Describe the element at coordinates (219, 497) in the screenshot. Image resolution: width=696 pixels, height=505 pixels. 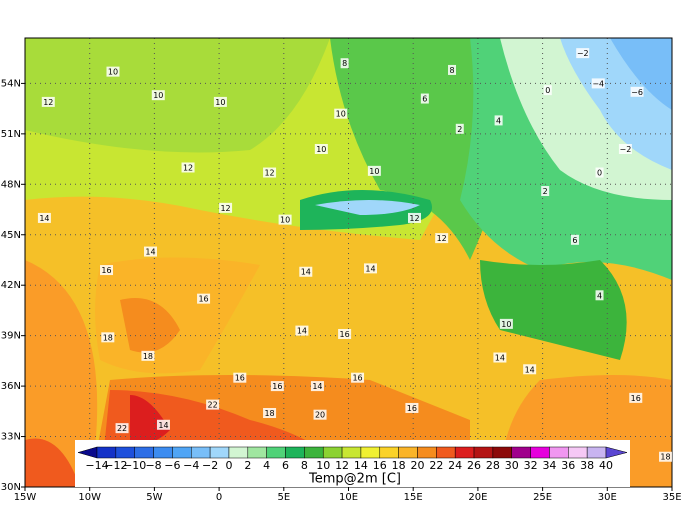
I see `x-tick-label: 0` at that location.